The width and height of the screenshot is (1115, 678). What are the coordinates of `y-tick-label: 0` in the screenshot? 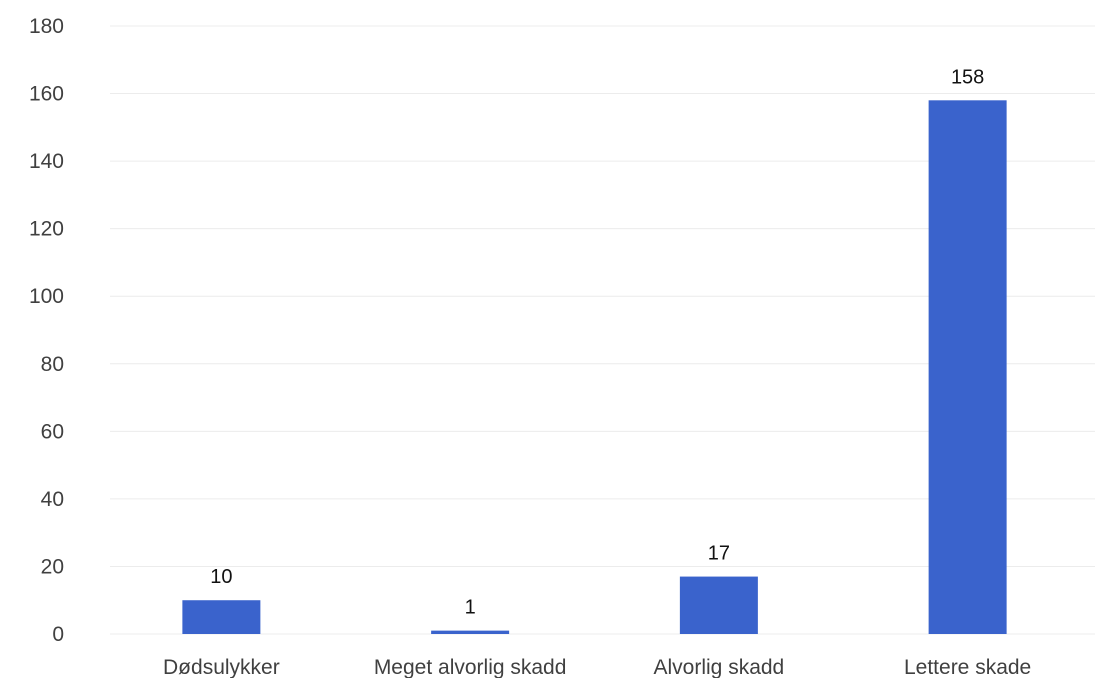 It's located at (58, 634).